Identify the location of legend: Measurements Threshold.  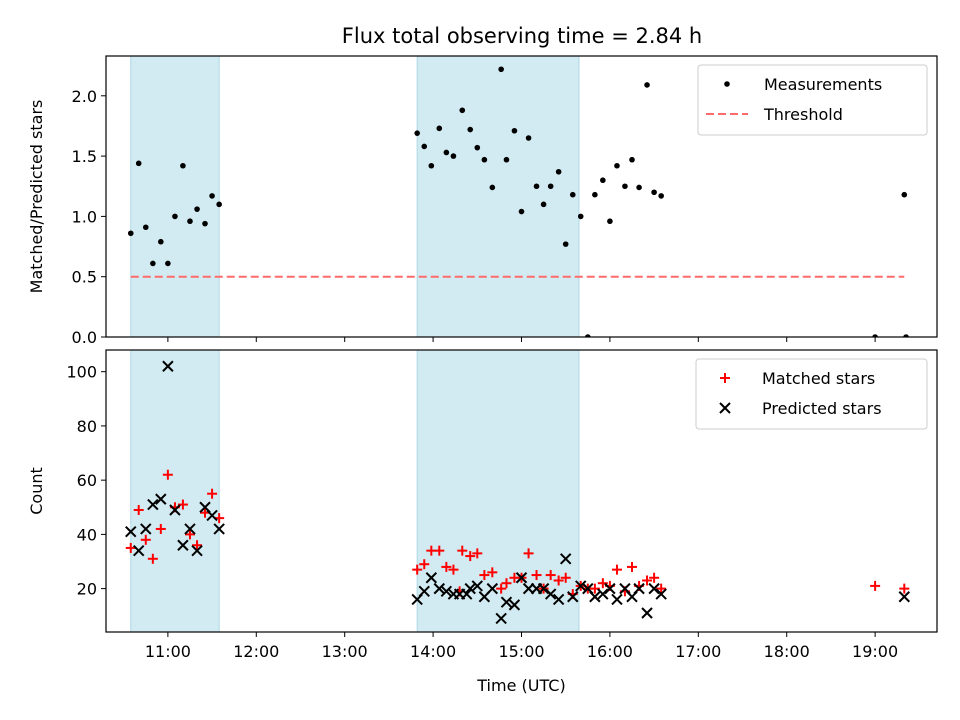
(812, 100).